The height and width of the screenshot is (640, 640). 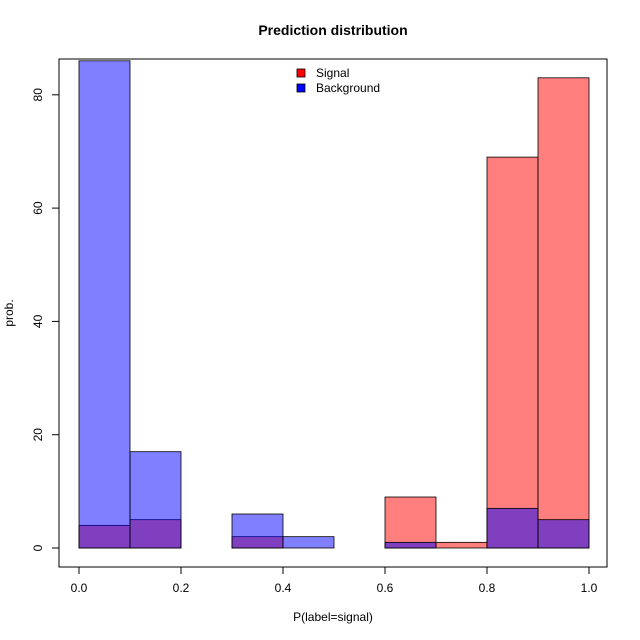 What do you see at coordinates (487, 588) in the screenshot?
I see `x-tick-label: 0.8` at bounding box center [487, 588].